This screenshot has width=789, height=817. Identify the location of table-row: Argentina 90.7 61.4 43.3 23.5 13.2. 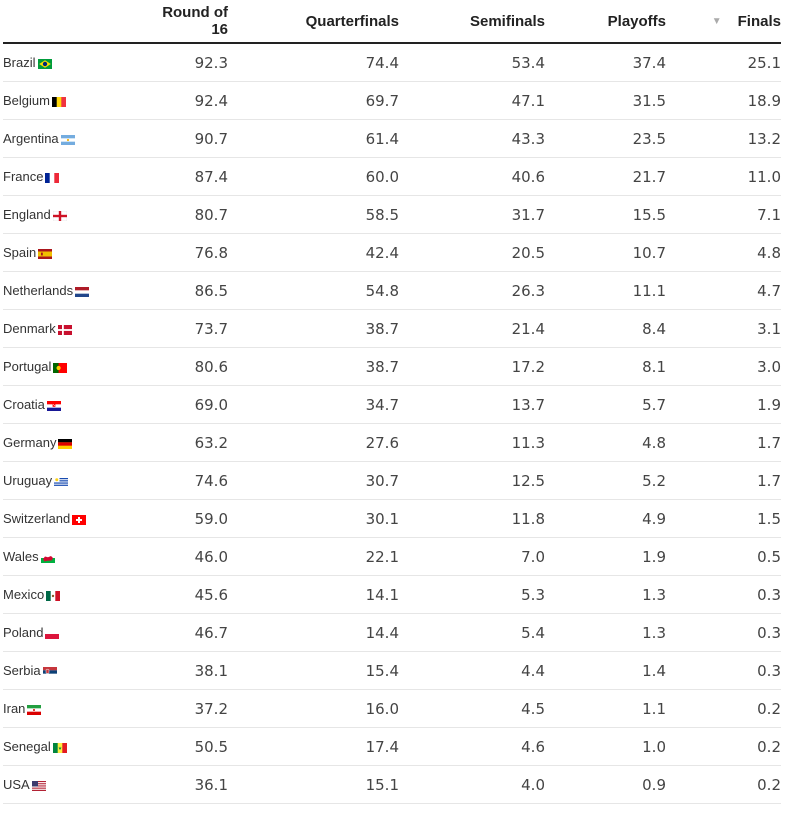
(392, 138).